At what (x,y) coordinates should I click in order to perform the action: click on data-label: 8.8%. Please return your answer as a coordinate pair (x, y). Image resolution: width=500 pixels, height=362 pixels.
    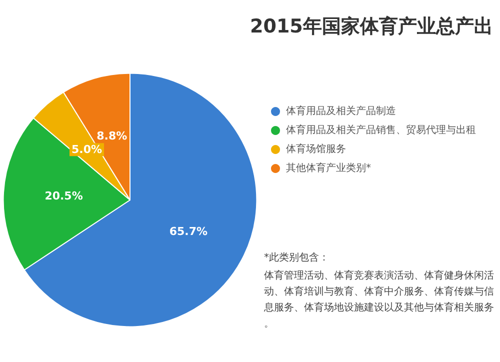
    Looking at the image, I should click on (112, 136).